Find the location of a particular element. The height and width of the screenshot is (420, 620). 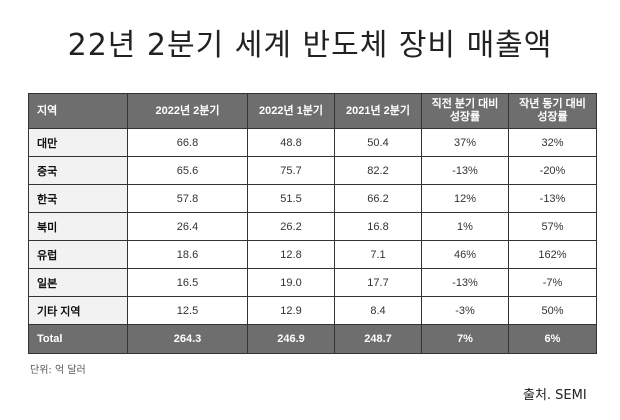

source-credit: 출처. SEMI is located at coordinates (555, 395).